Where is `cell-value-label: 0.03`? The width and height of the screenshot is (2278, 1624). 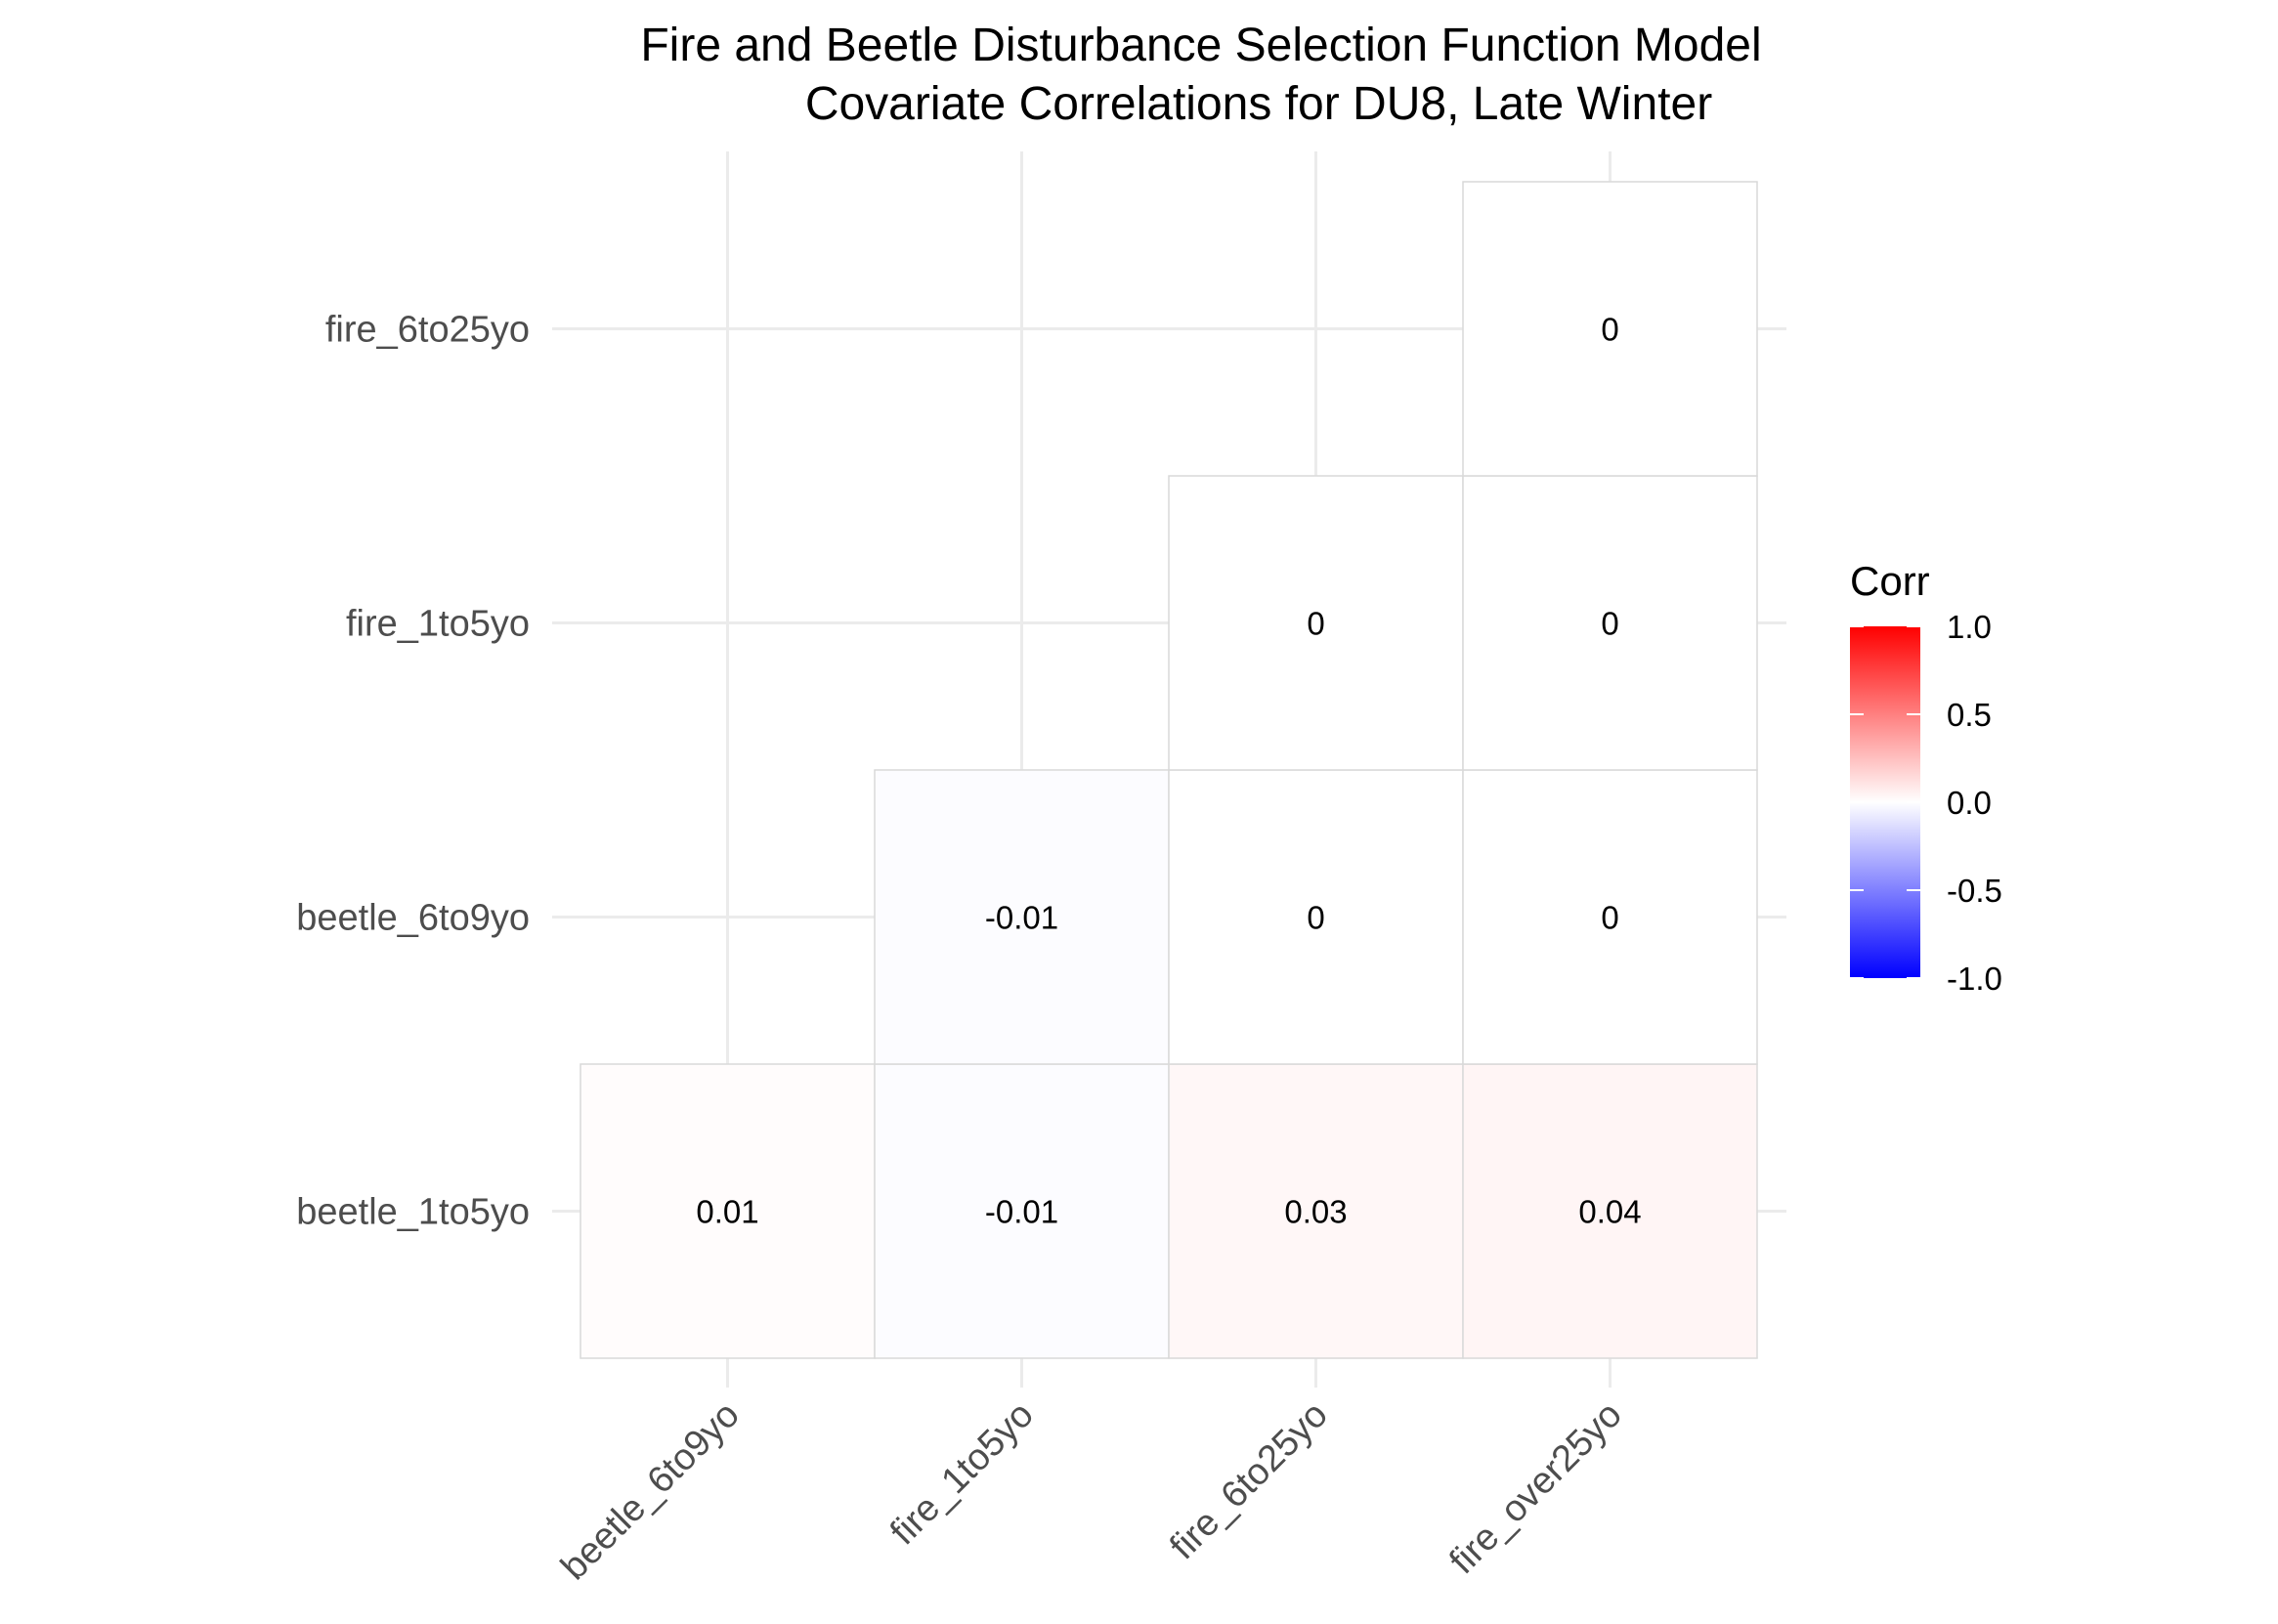 cell-value-label: 0.03 is located at coordinates (1315, 1212).